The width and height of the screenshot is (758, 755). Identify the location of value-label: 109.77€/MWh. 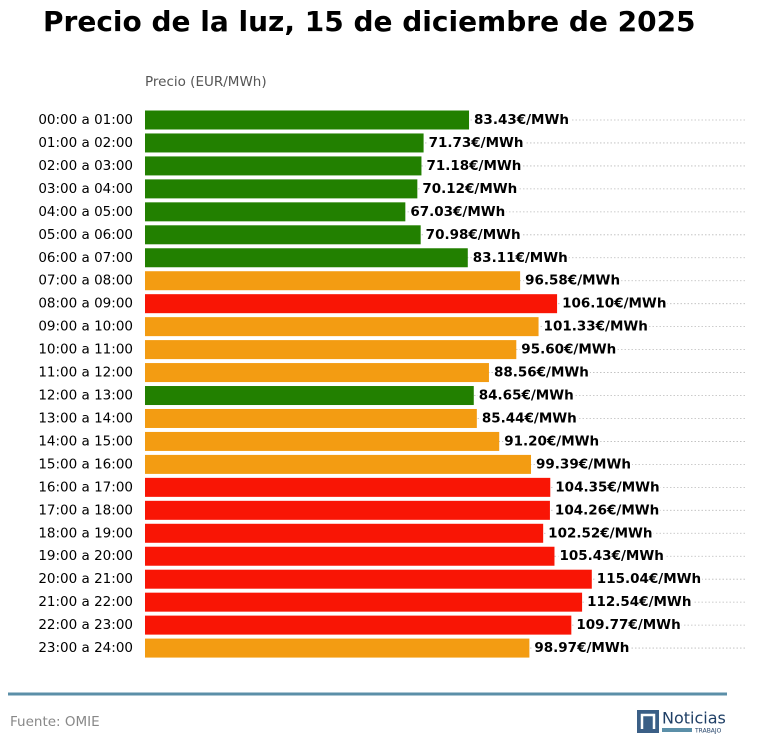
(628, 625).